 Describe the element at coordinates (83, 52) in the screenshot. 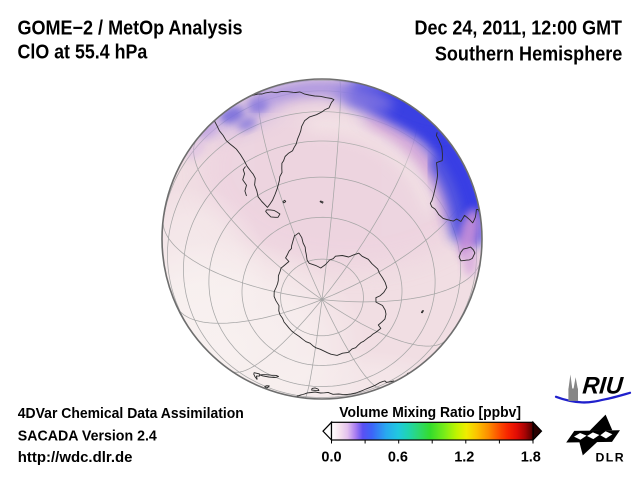

I see `svg-text: ClO at 55.4 hPa` at that location.